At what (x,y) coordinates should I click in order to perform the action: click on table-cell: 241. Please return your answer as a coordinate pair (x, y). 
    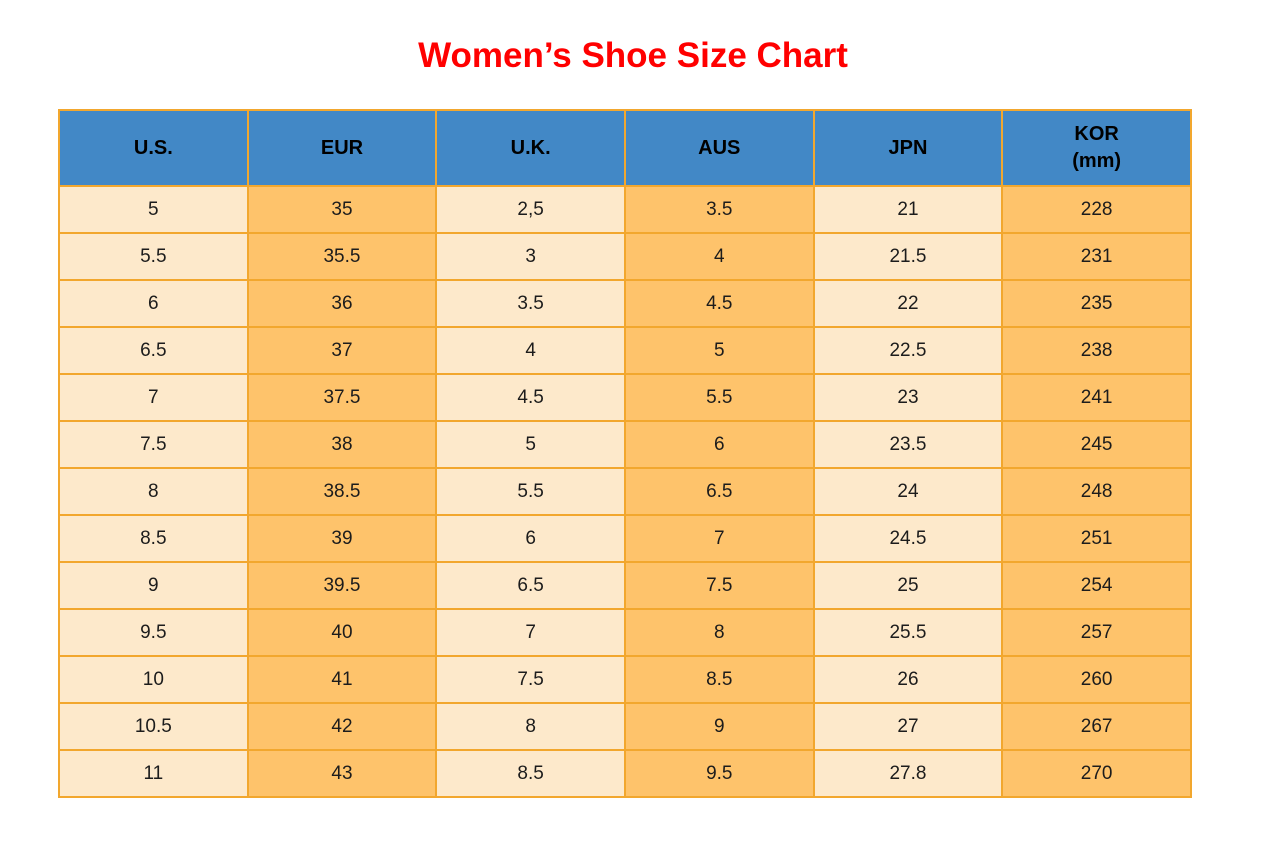
    Looking at the image, I should click on (1096, 397).